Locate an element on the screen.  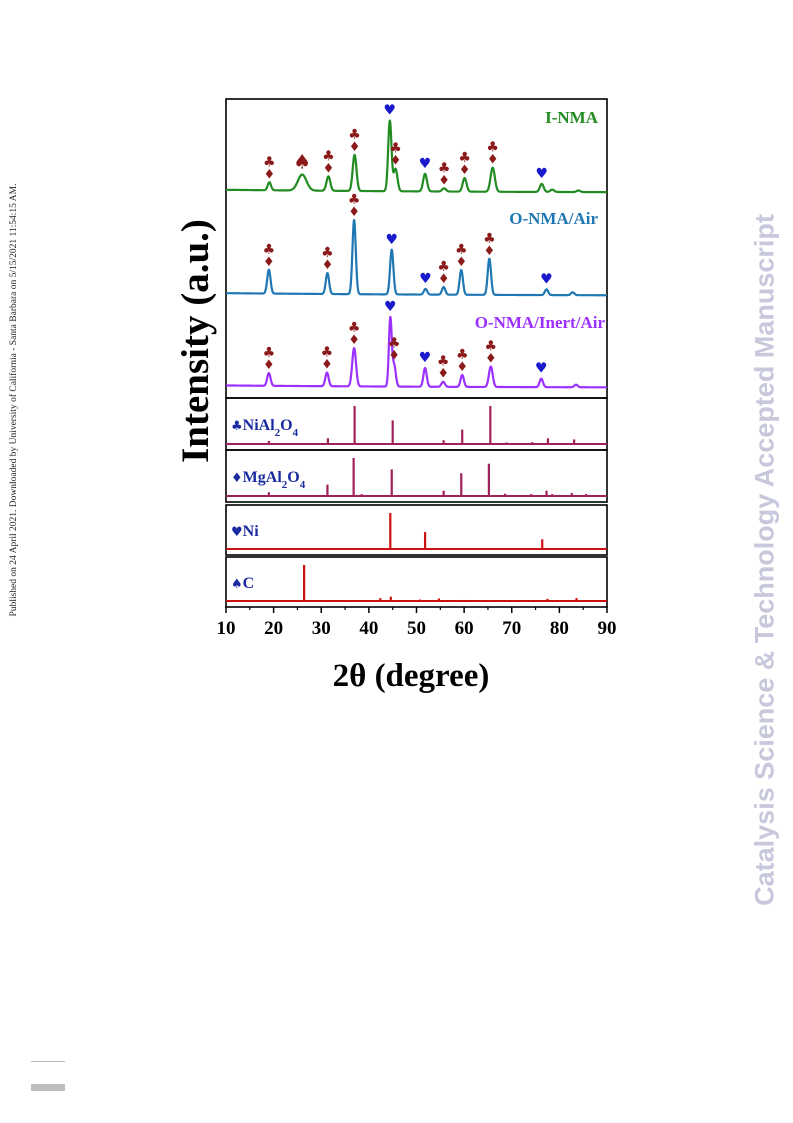
x-axis: 10 20 30 40 50 60 70 80 90 is located at coordinates (417, 623).